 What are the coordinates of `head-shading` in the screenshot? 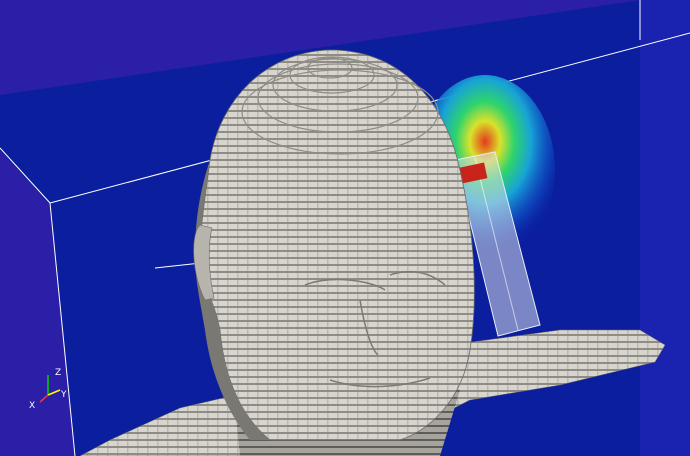 It's located at (232, 300).